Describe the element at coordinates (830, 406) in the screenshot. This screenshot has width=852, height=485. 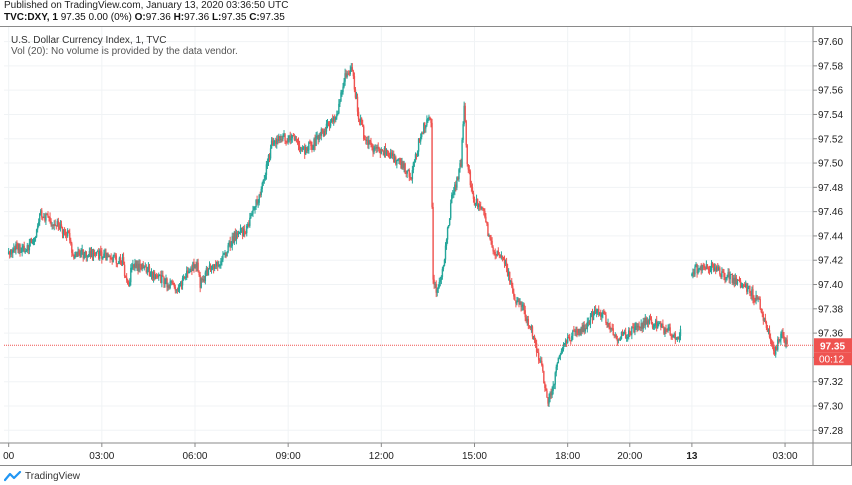
I see `price-tick-label: 97.30` at that location.